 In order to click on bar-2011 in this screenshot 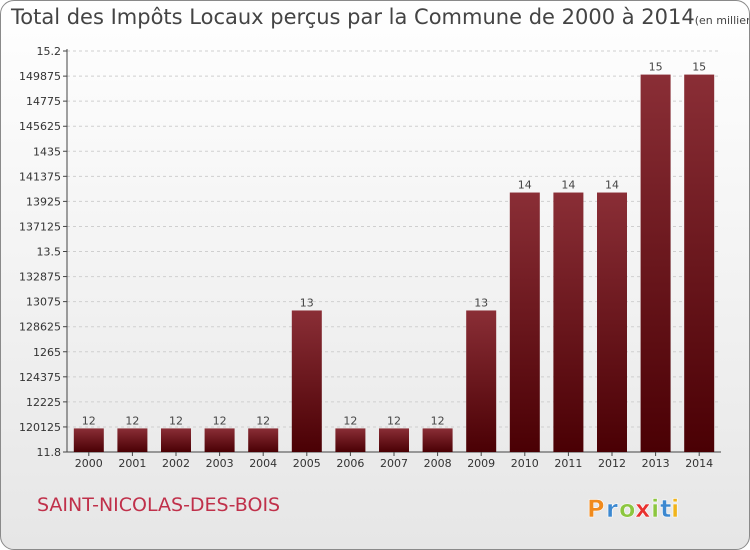, I will do `click(568, 322)`.